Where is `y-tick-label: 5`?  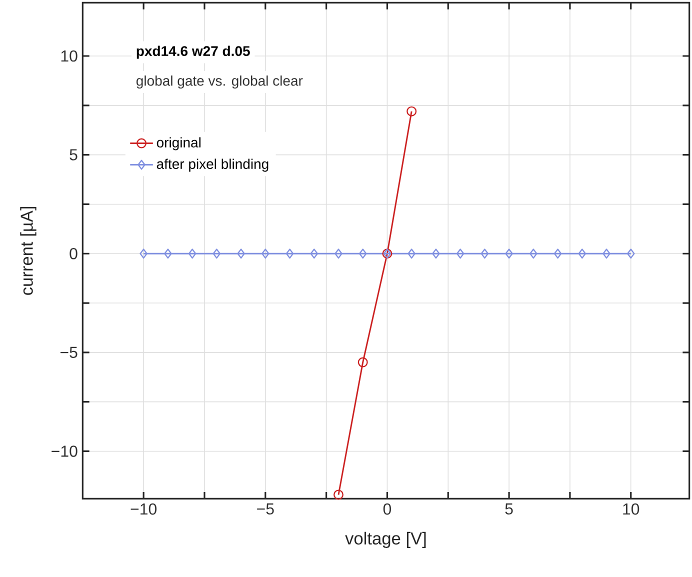 y-tick-label: 5 is located at coordinates (74, 154).